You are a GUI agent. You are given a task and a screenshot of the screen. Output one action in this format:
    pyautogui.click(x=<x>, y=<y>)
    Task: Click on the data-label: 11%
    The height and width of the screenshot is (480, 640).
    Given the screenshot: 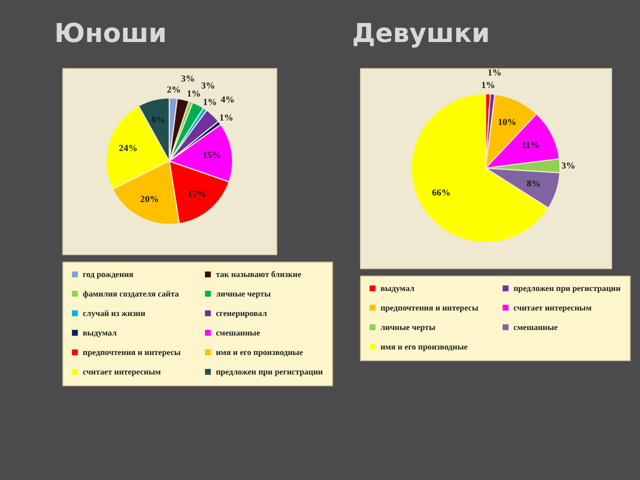 What is the action you would take?
    pyautogui.click(x=531, y=145)
    